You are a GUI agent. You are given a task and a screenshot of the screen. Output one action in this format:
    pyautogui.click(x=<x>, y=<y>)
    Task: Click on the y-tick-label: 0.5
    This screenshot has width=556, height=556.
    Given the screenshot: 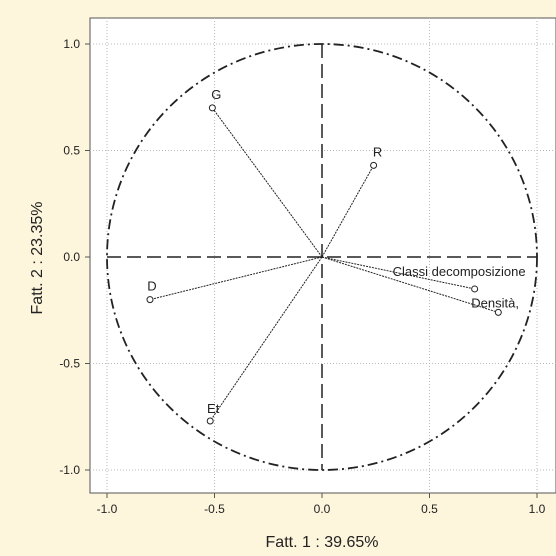 What is the action you would take?
    pyautogui.click(x=71, y=151)
    